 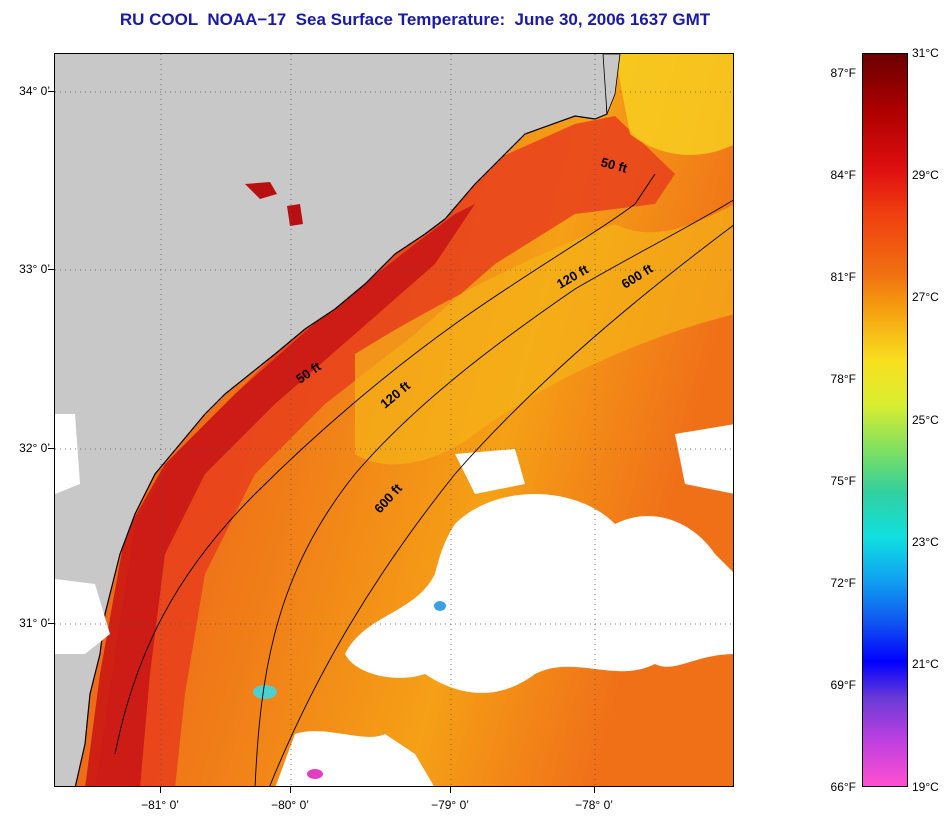 I want to click on colorbar-c-label: 29°C, so click(x=925, y=175).